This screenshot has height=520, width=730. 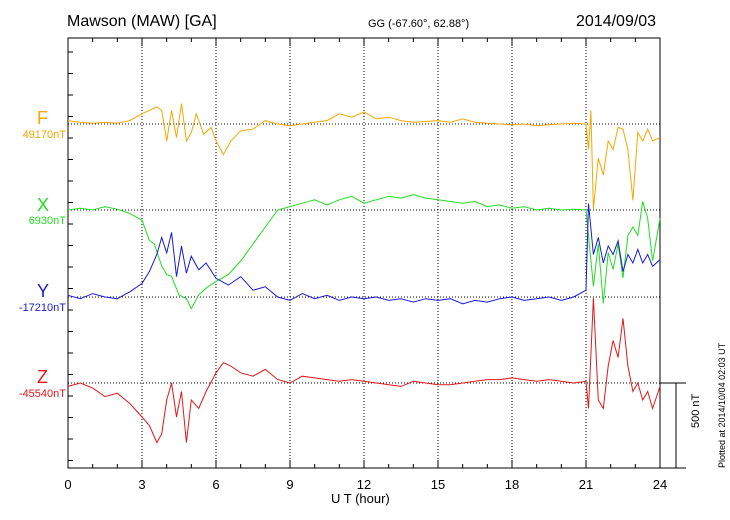 What do you see at coordinates (42, 118) in the screenshot?
I see `component-name-f: F` at bounding box center [42, 118].